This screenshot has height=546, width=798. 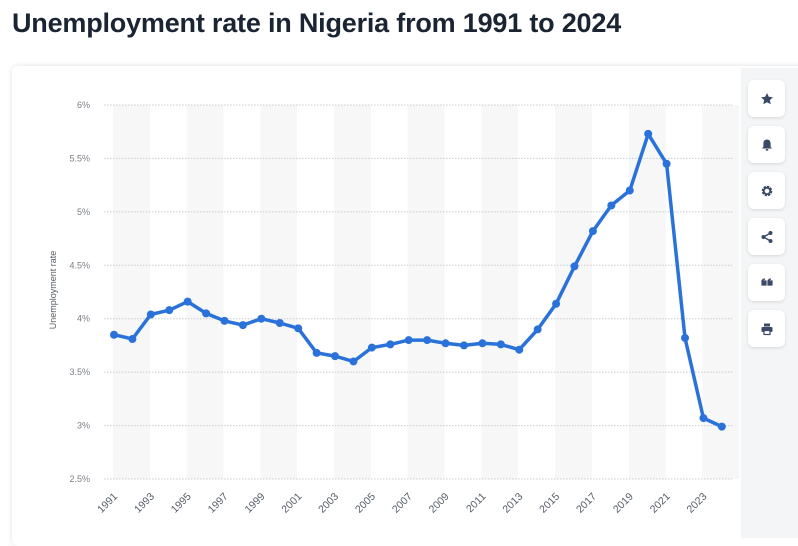 What do you see at coordinates (107, 503) in the screenshot?
I see `x-tick-label: 1991` at bounding box center [107, 503].